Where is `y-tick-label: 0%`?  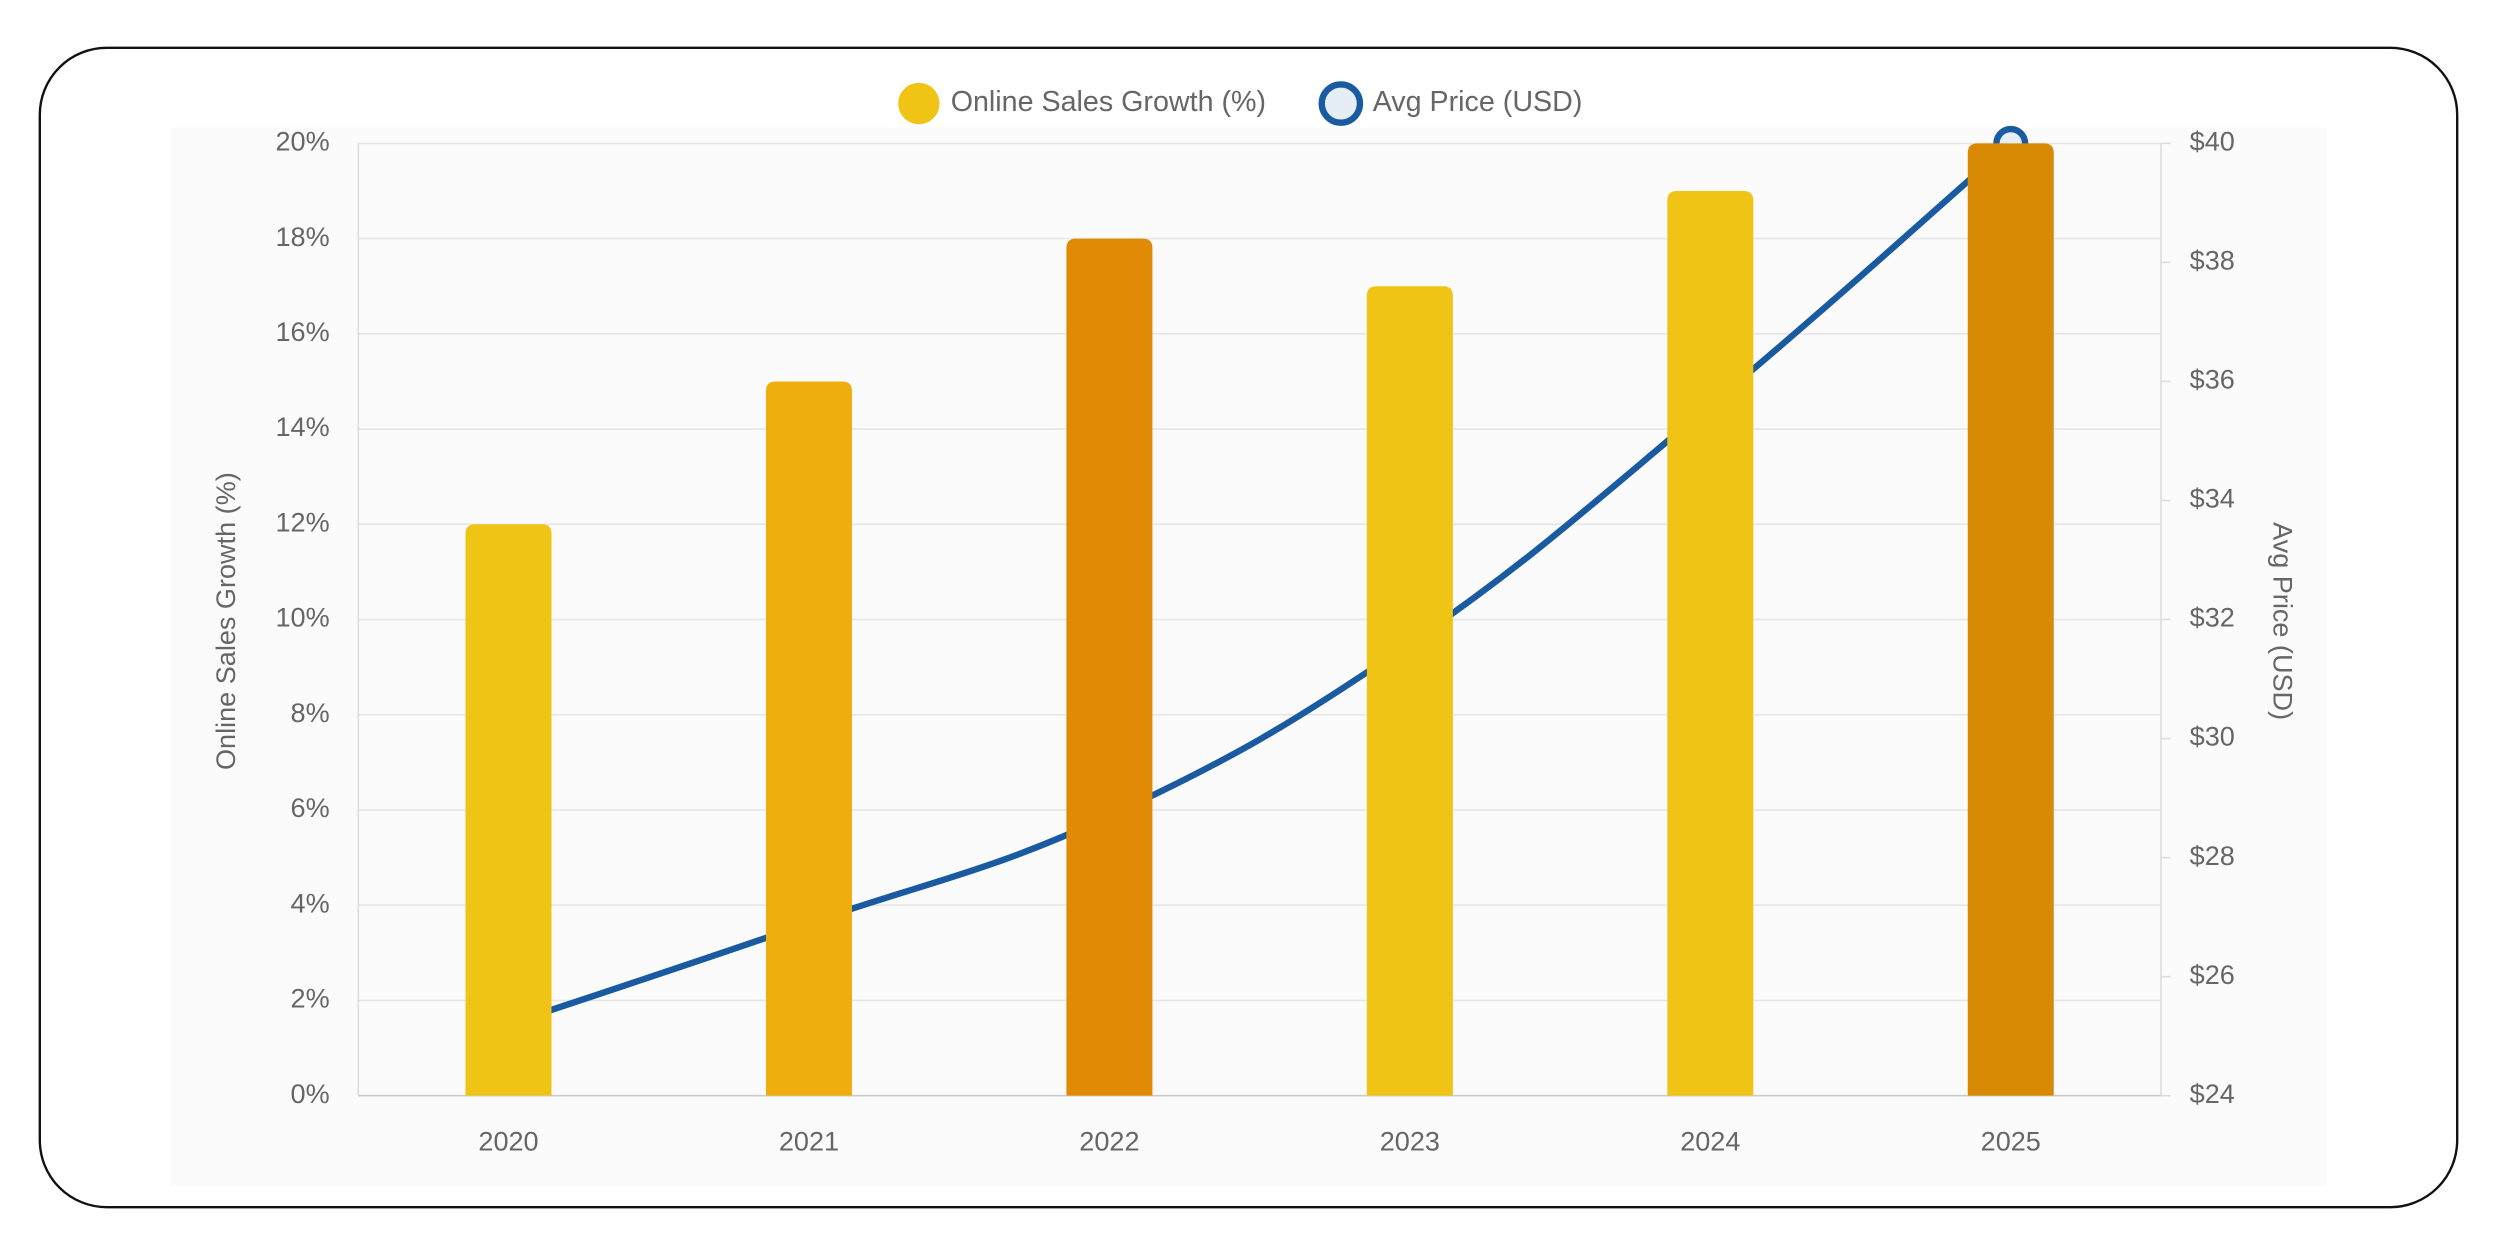
y-tick-label: 0% is located at coordinates (310, 1093).